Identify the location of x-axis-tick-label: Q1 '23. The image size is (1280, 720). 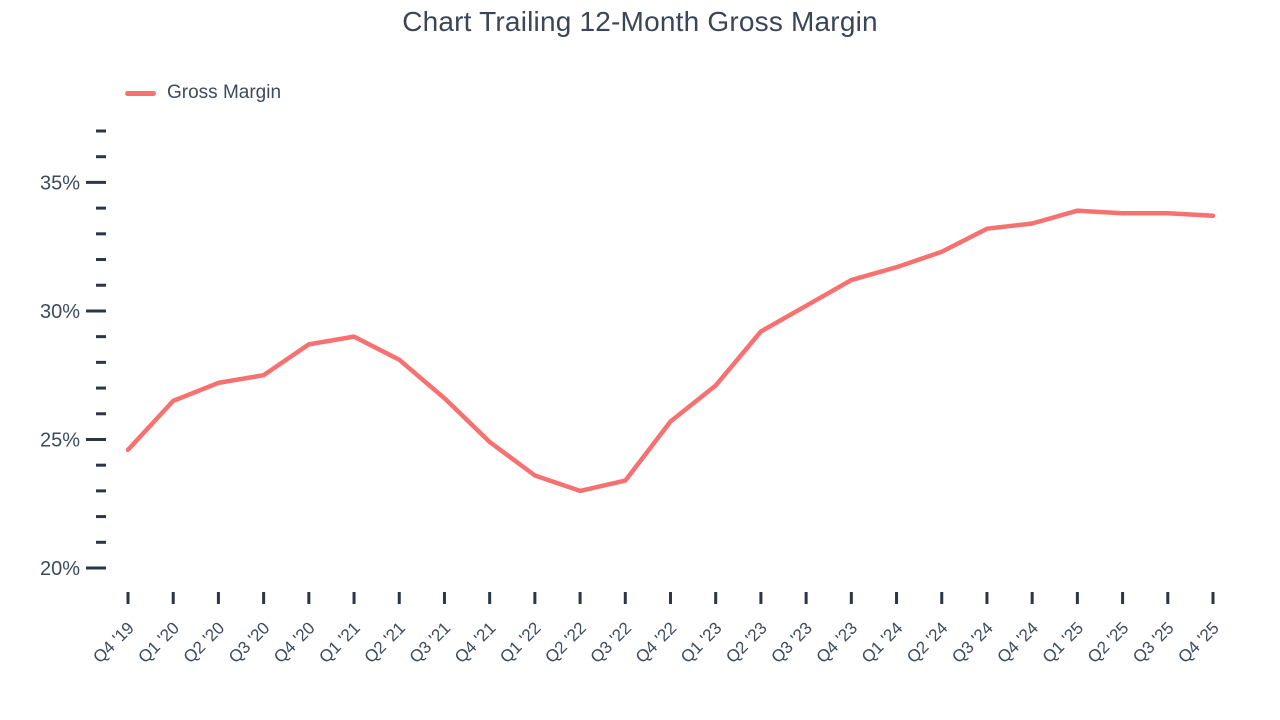
(701, 642).